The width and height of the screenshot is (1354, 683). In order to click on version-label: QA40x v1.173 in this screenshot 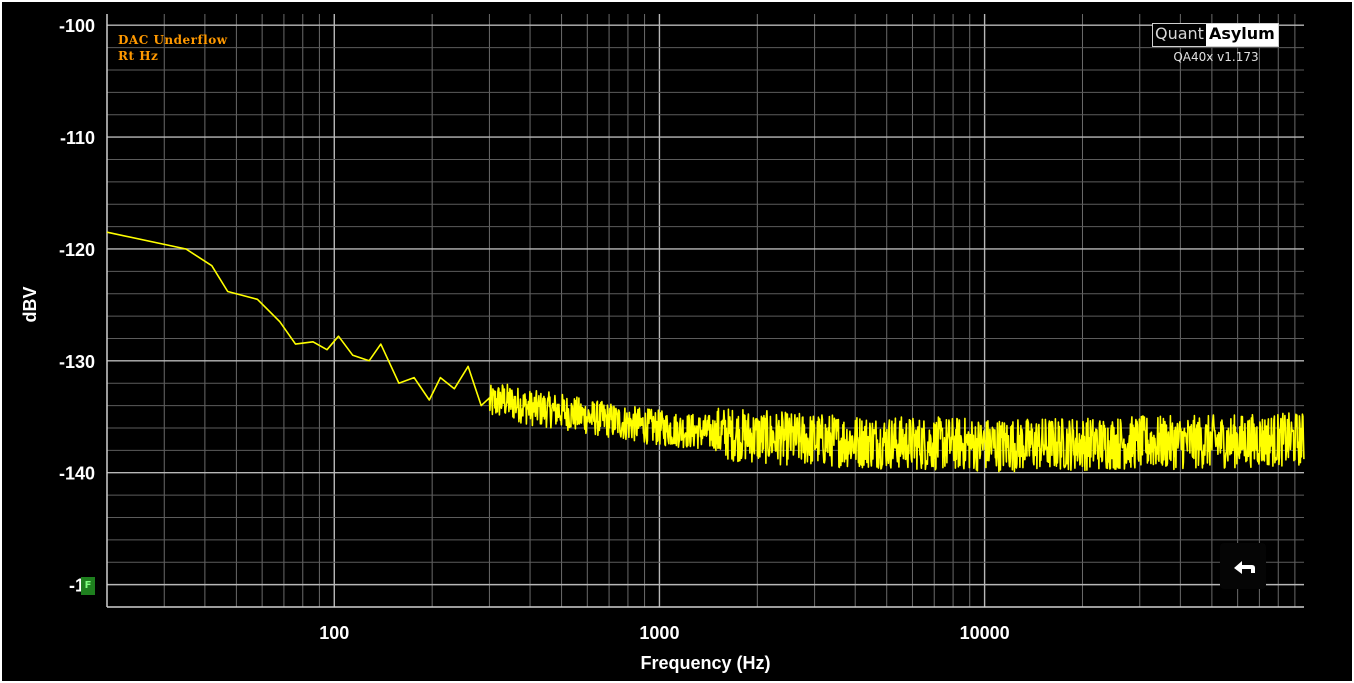, I will do `click(1216, 57)`.